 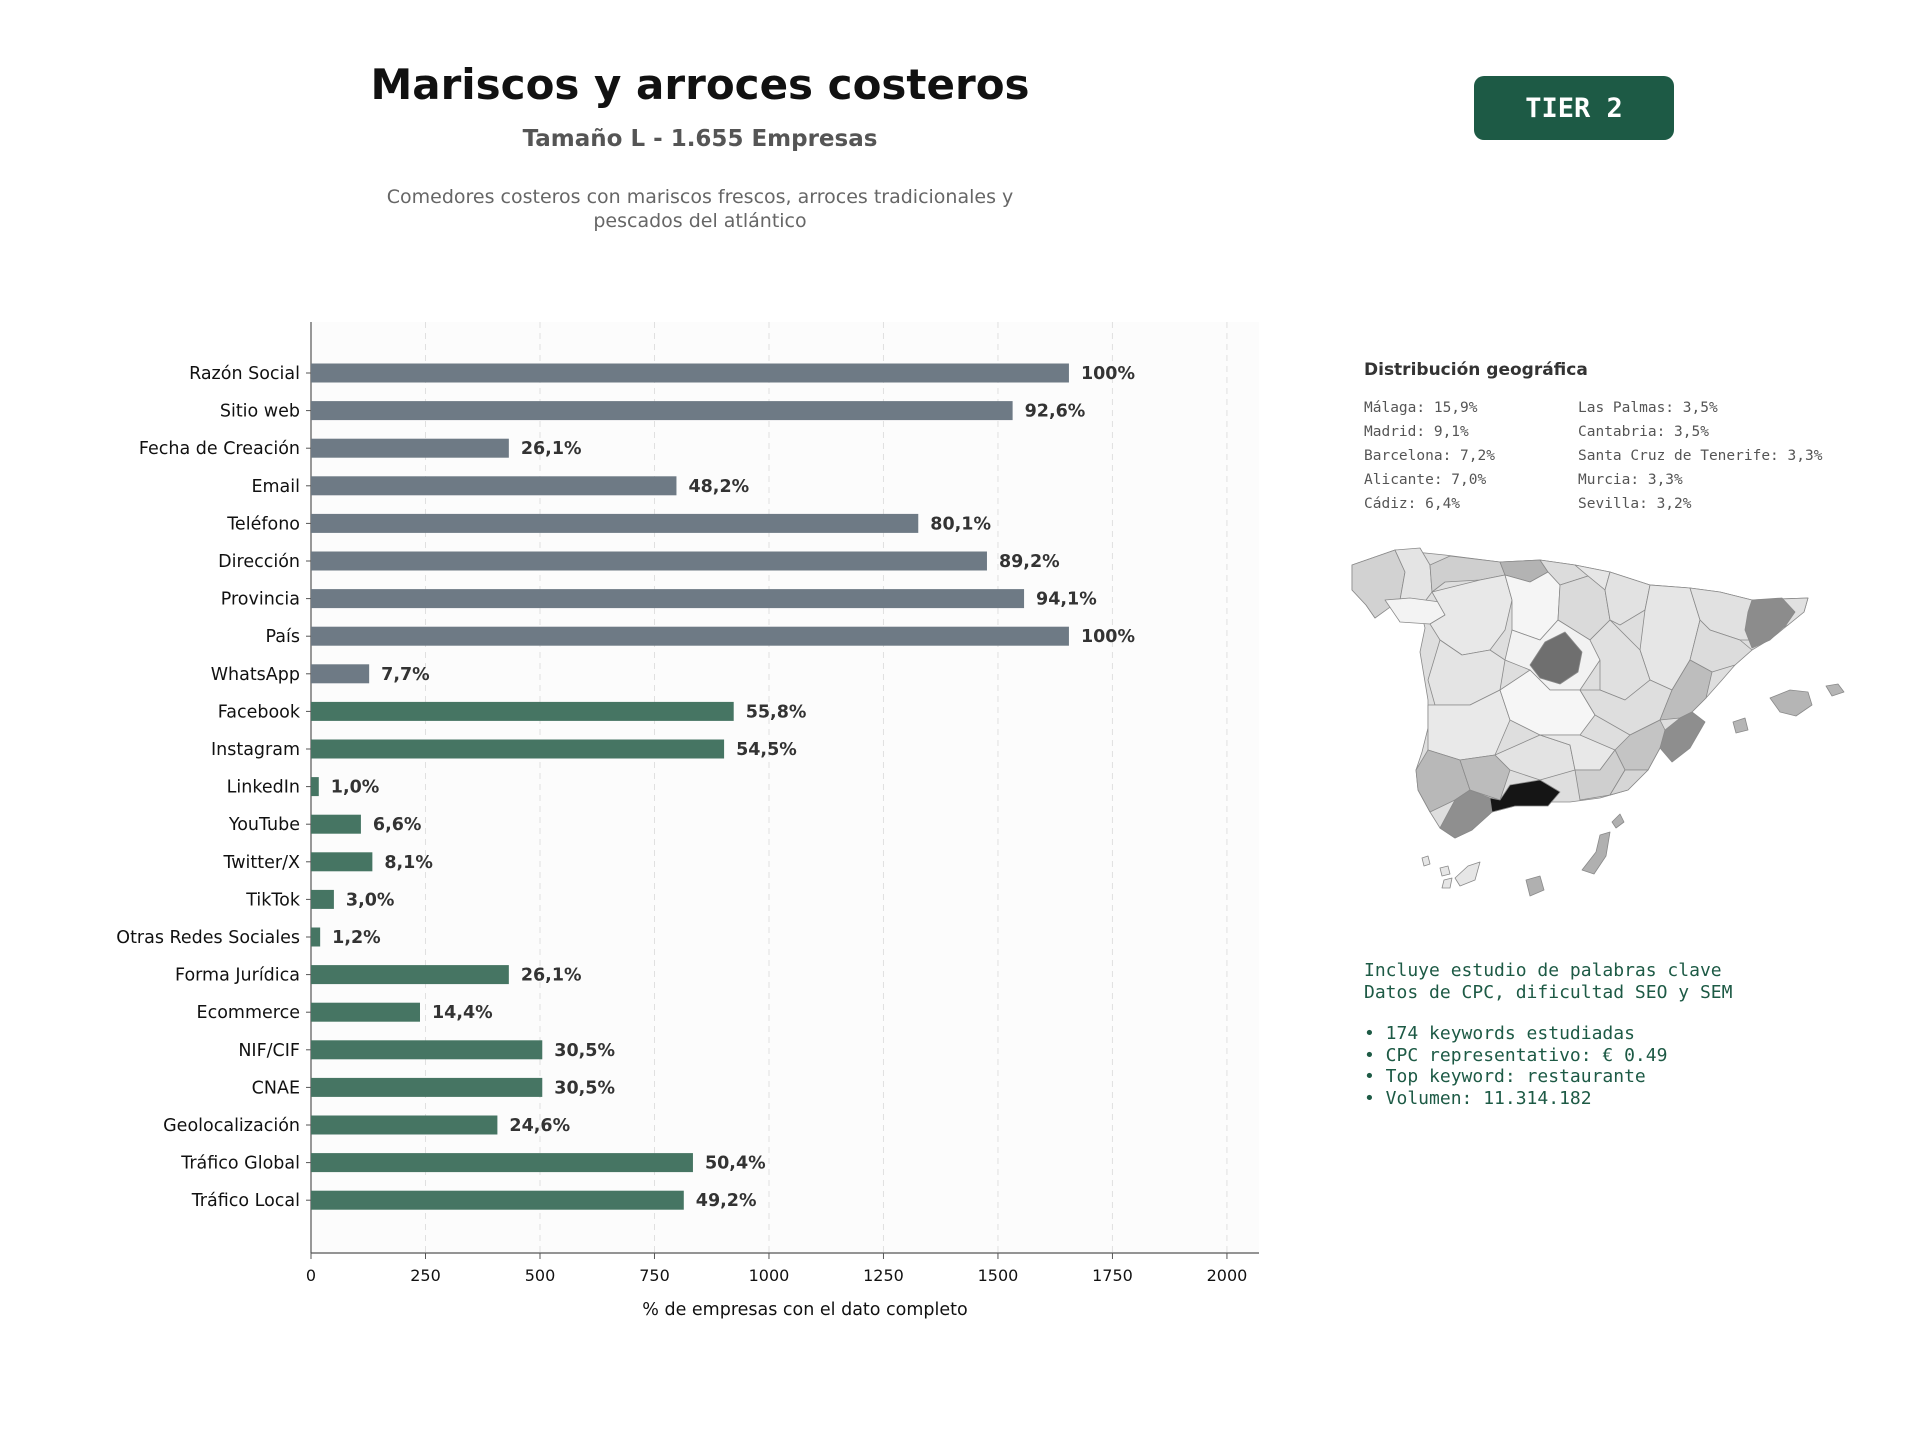 I want to click on category-label: LinkedIn, so click(x=263, y=788).